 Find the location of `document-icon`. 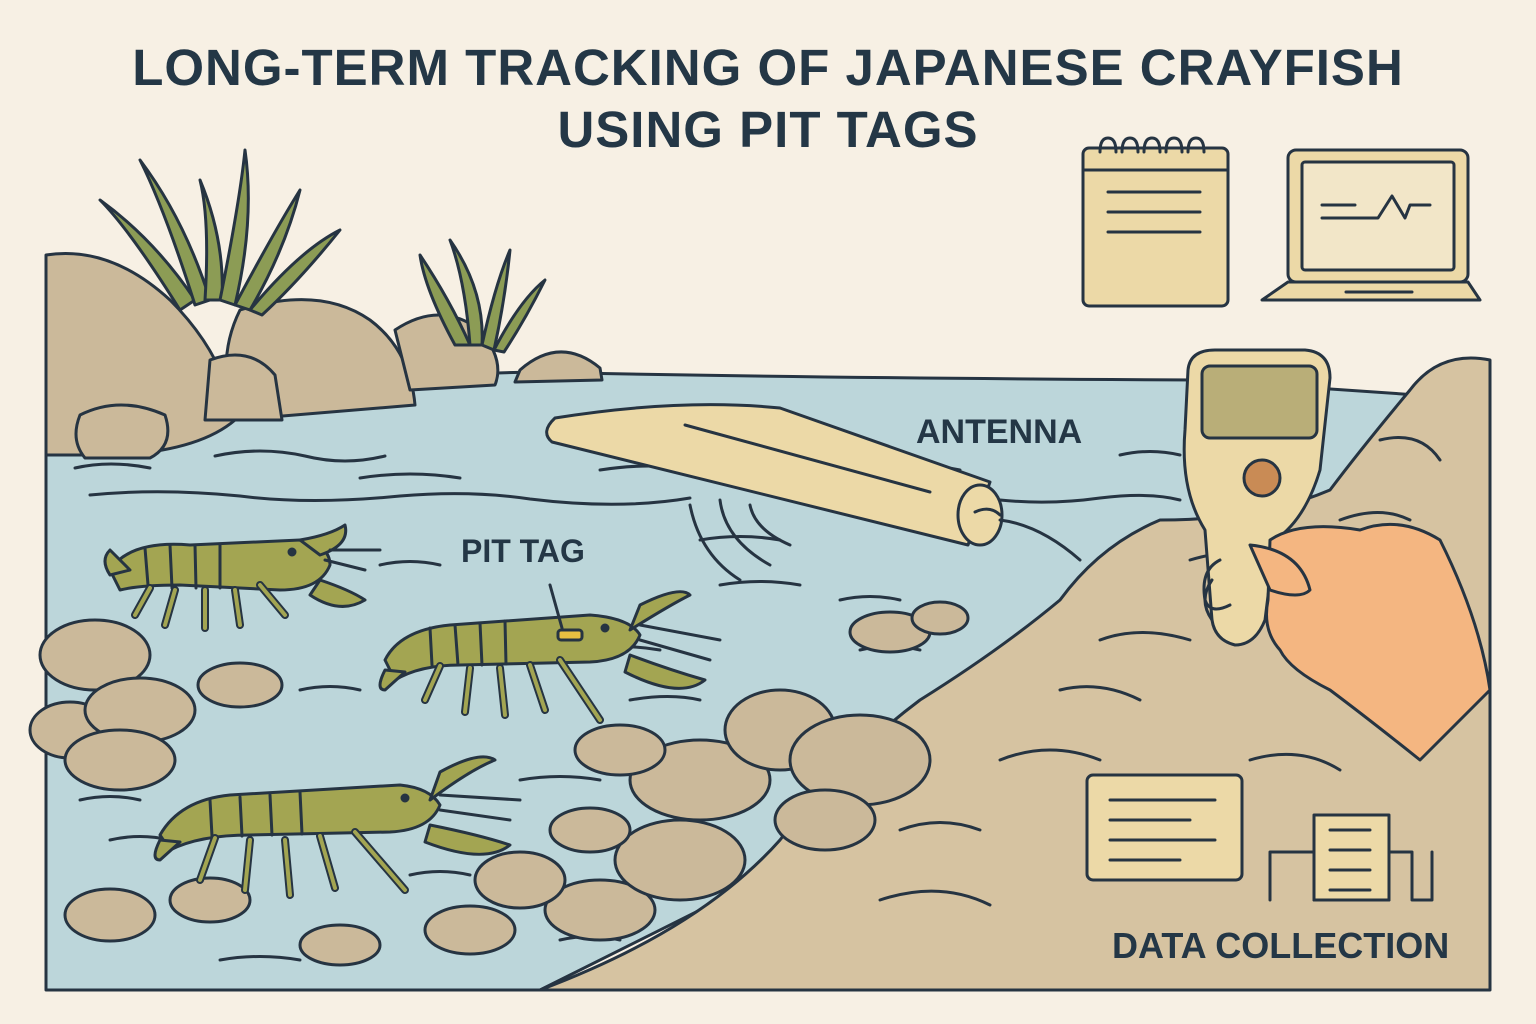

document-icon is located at coordinates (1164, 827).